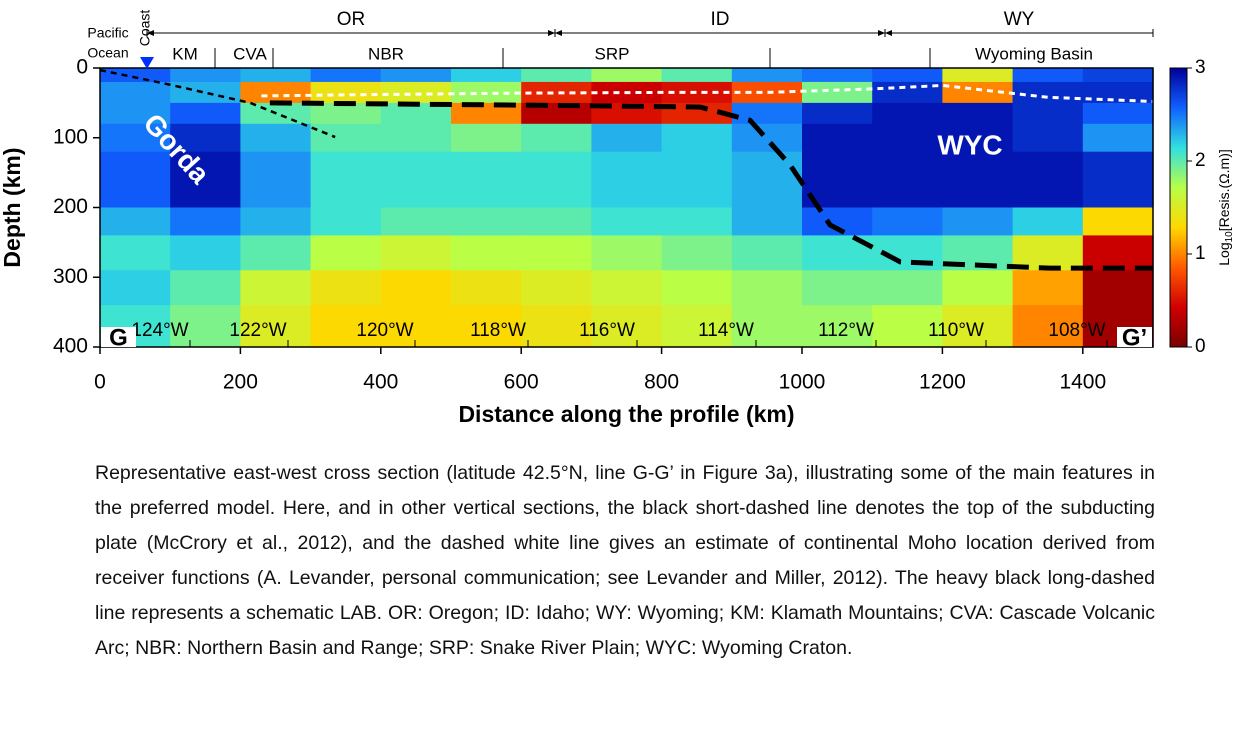  I want to click on x-tick-label: 800, so click(661, 382).